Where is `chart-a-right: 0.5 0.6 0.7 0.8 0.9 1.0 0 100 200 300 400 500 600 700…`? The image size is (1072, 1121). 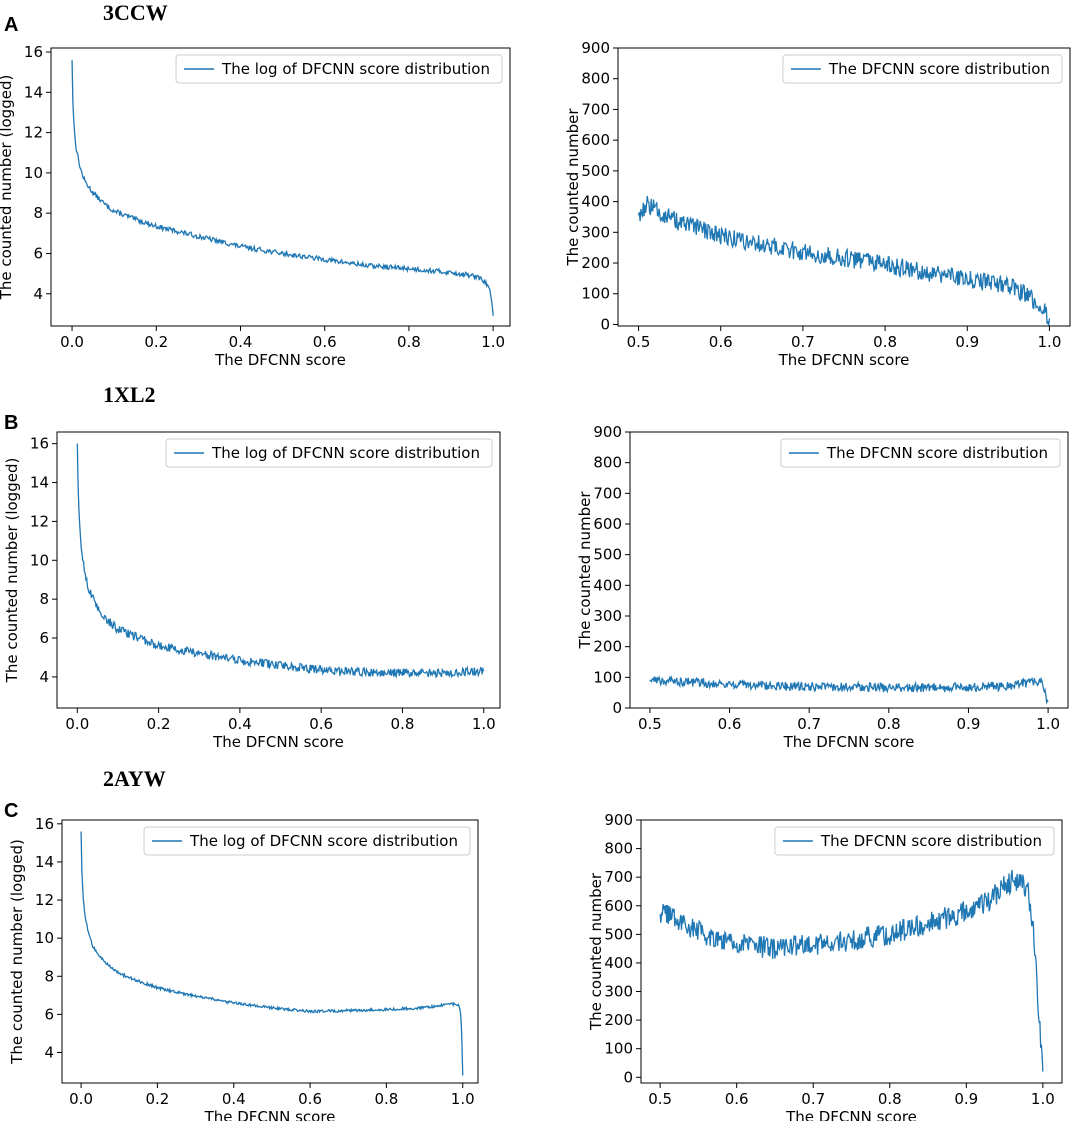 chart-a-right: 0.5 0.6 0.7 0.8 0.9 1.0 0 100 200 300 400 500 600 700… is located at coordinates (817, 204).